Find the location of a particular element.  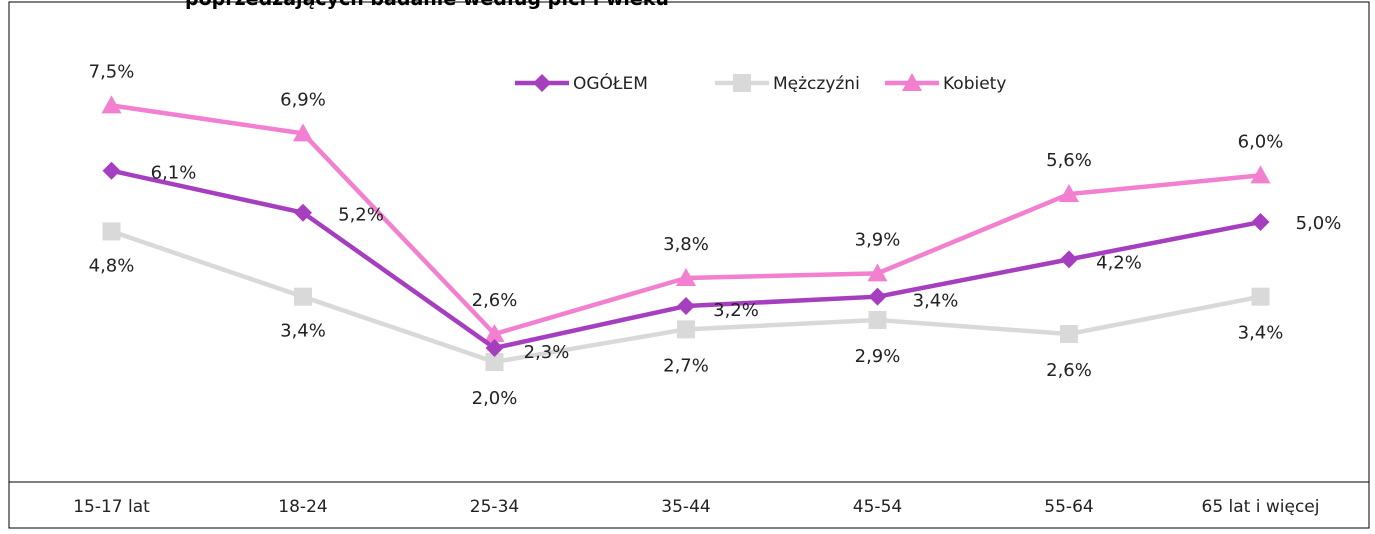

legend-item: Kobiety is located at coordinates (945, 83).